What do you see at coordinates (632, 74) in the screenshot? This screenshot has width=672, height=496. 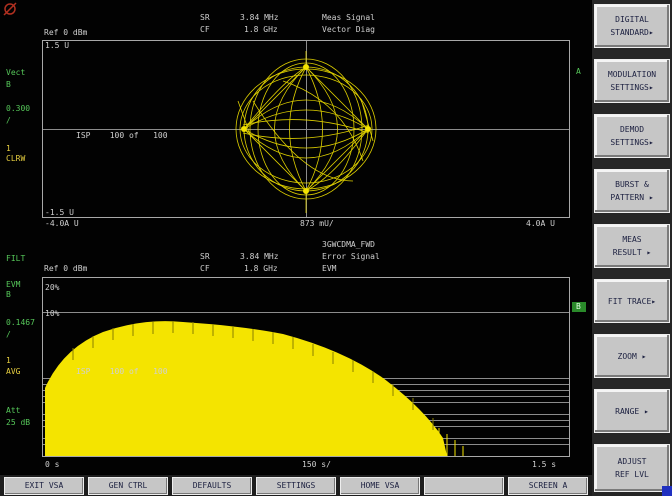 I see `softkey-label: MODULATION` at bounding box center [632, 74].